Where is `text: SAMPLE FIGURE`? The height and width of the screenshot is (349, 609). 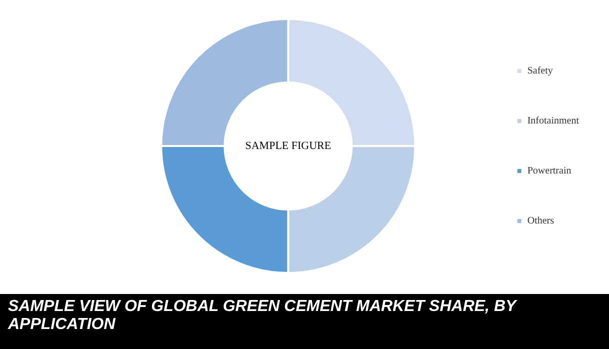
text: SAMPLE FIGURE is located at coordinates (288, 146).